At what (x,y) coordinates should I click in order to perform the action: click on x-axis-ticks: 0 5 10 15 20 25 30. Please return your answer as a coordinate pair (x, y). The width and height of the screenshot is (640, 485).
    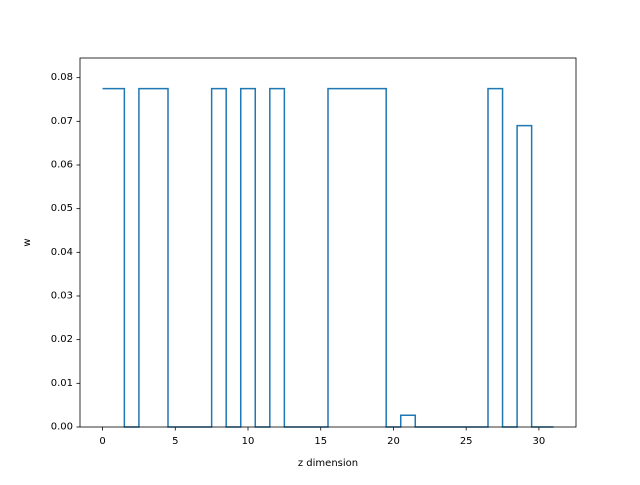
    Looking at the image, I should click on (322, 437).